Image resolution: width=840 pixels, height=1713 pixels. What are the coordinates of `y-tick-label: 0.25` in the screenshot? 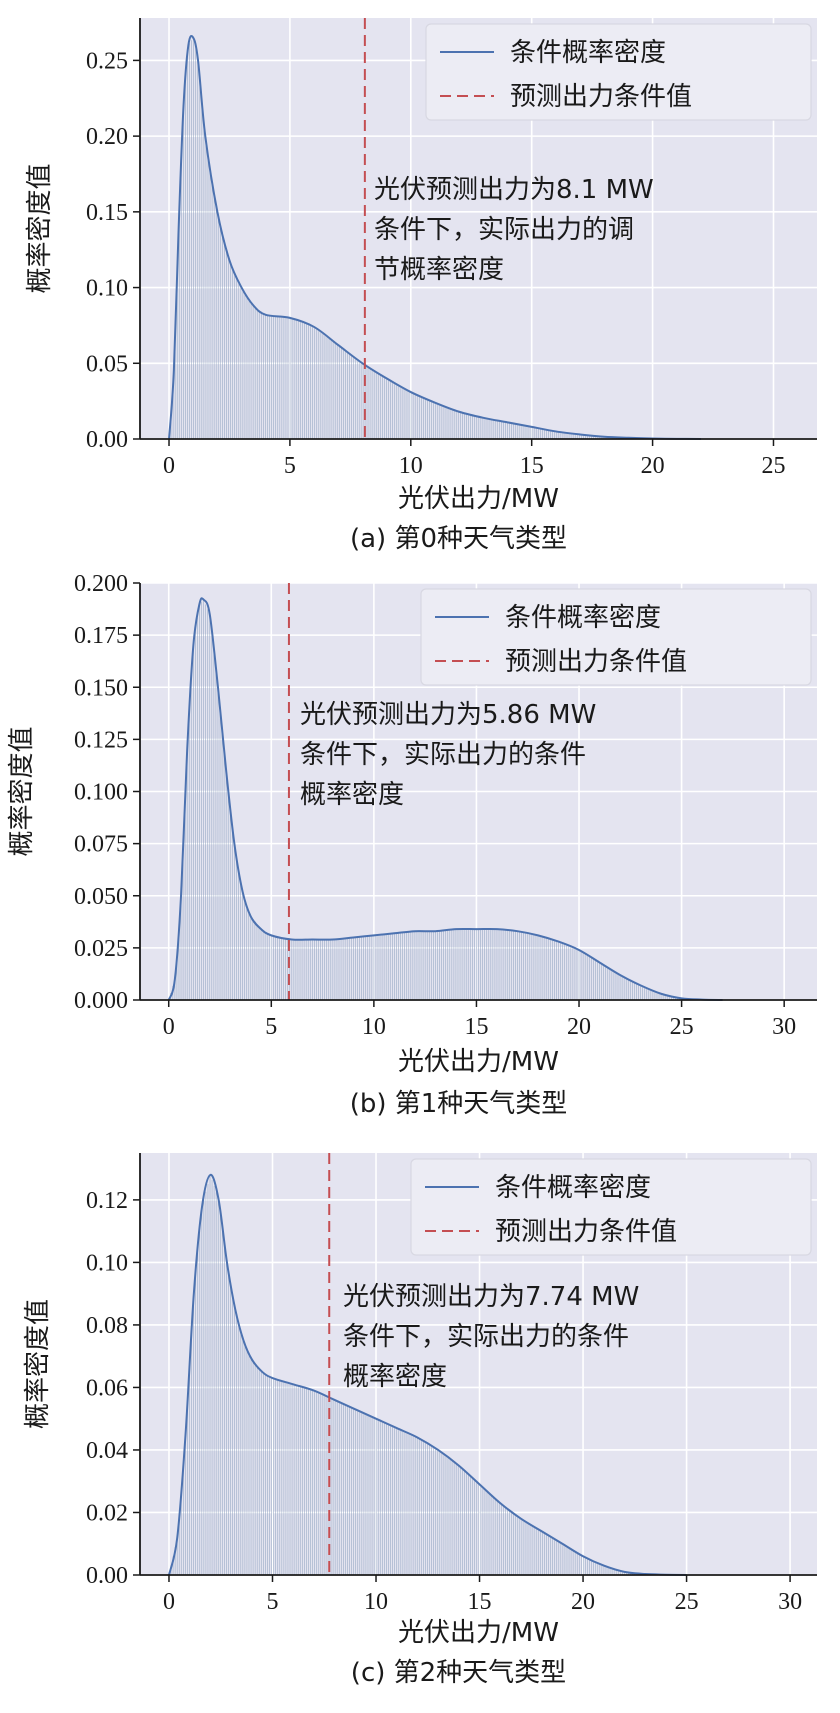 It's located at (107, 61).